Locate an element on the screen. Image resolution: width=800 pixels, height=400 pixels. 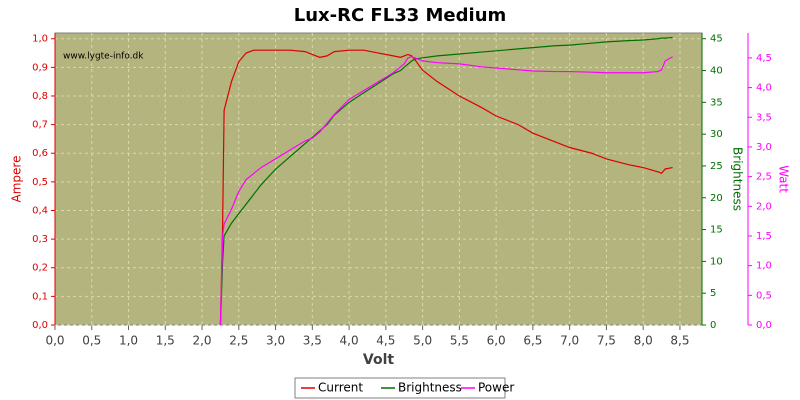
y3-tick-label: 2,0 is located at coordinates (764, 206).